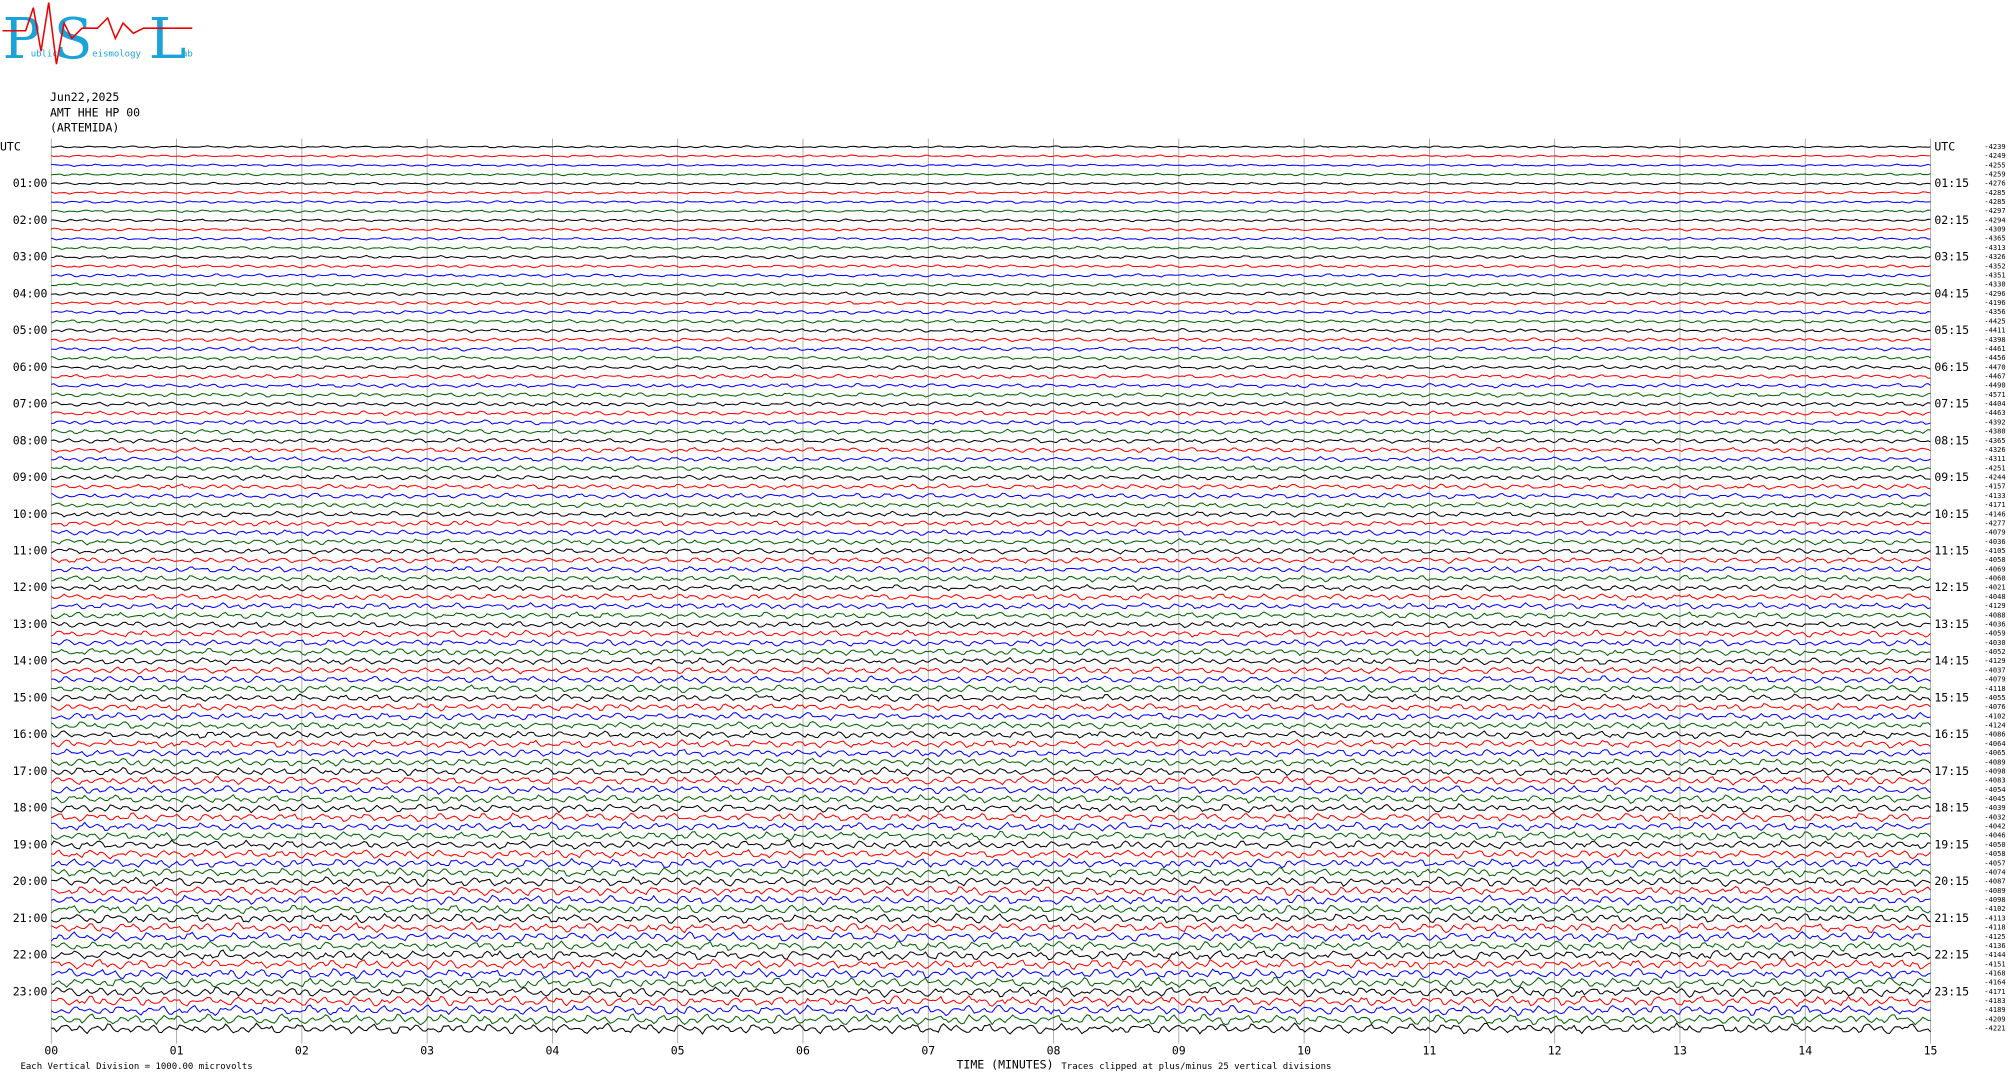  Describe the element at coordinates (1994, 504) in the screenshot. I see `row-offset: -4171` at that location.